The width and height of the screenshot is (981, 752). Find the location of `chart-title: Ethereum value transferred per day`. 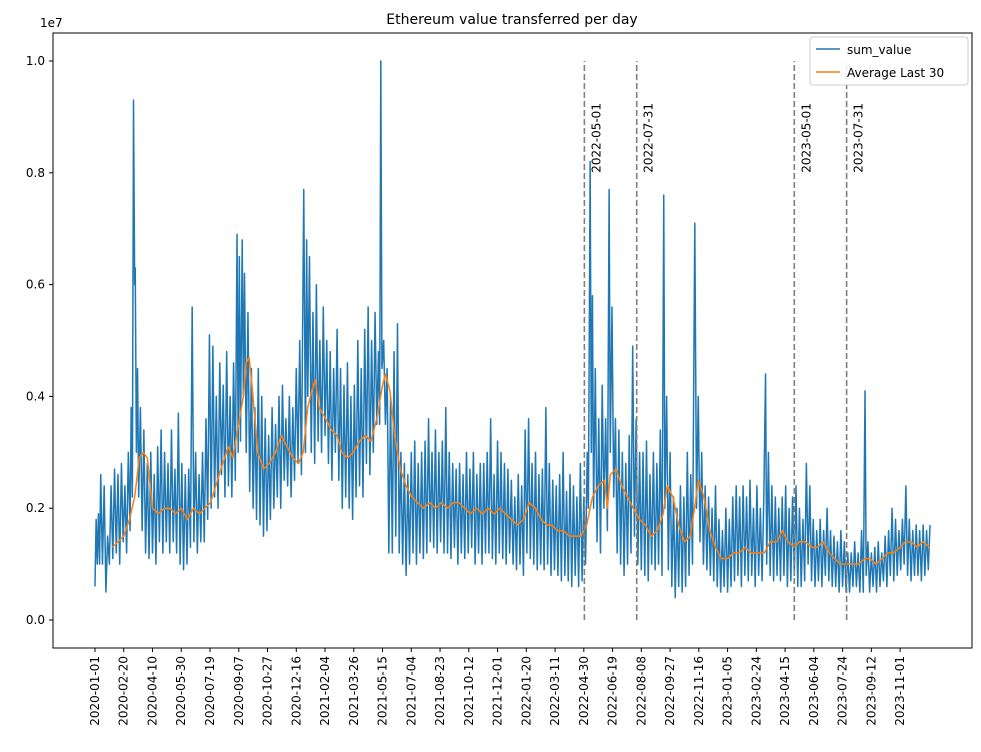

chart-title: Ethereum value transferred per day is located at coordinates (511, 20).